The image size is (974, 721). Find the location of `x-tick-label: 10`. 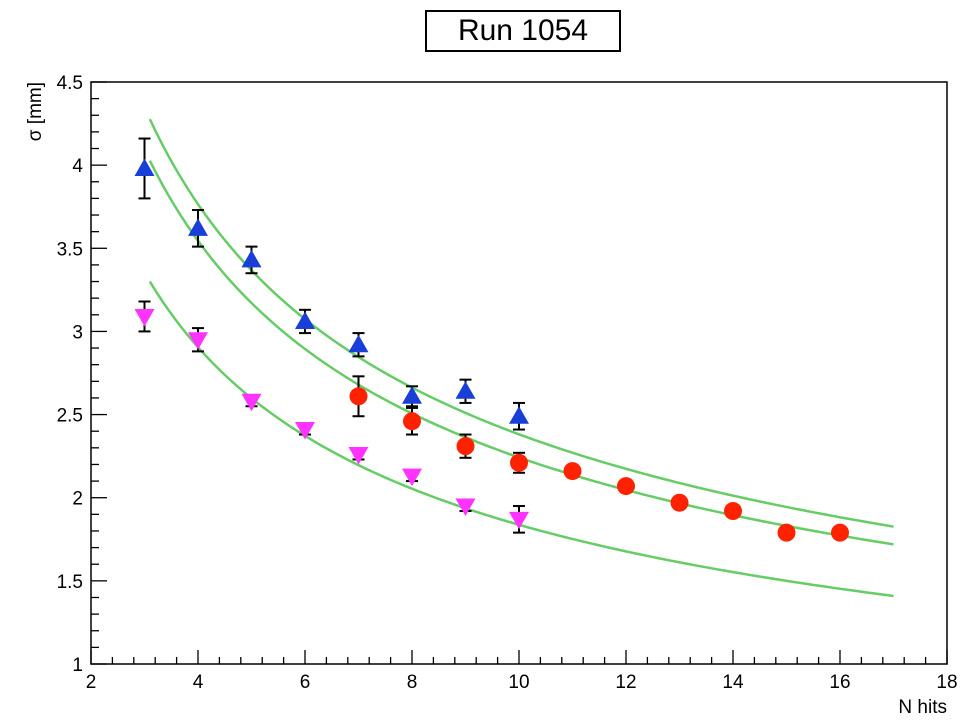

x-tick-label: 10 is located at coordinates (518, 682).